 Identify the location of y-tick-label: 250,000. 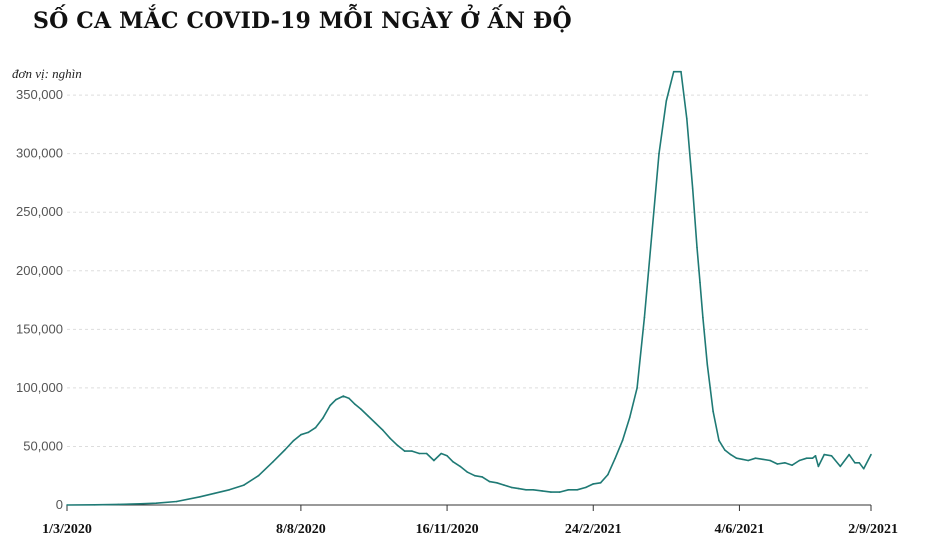
(39, 211).